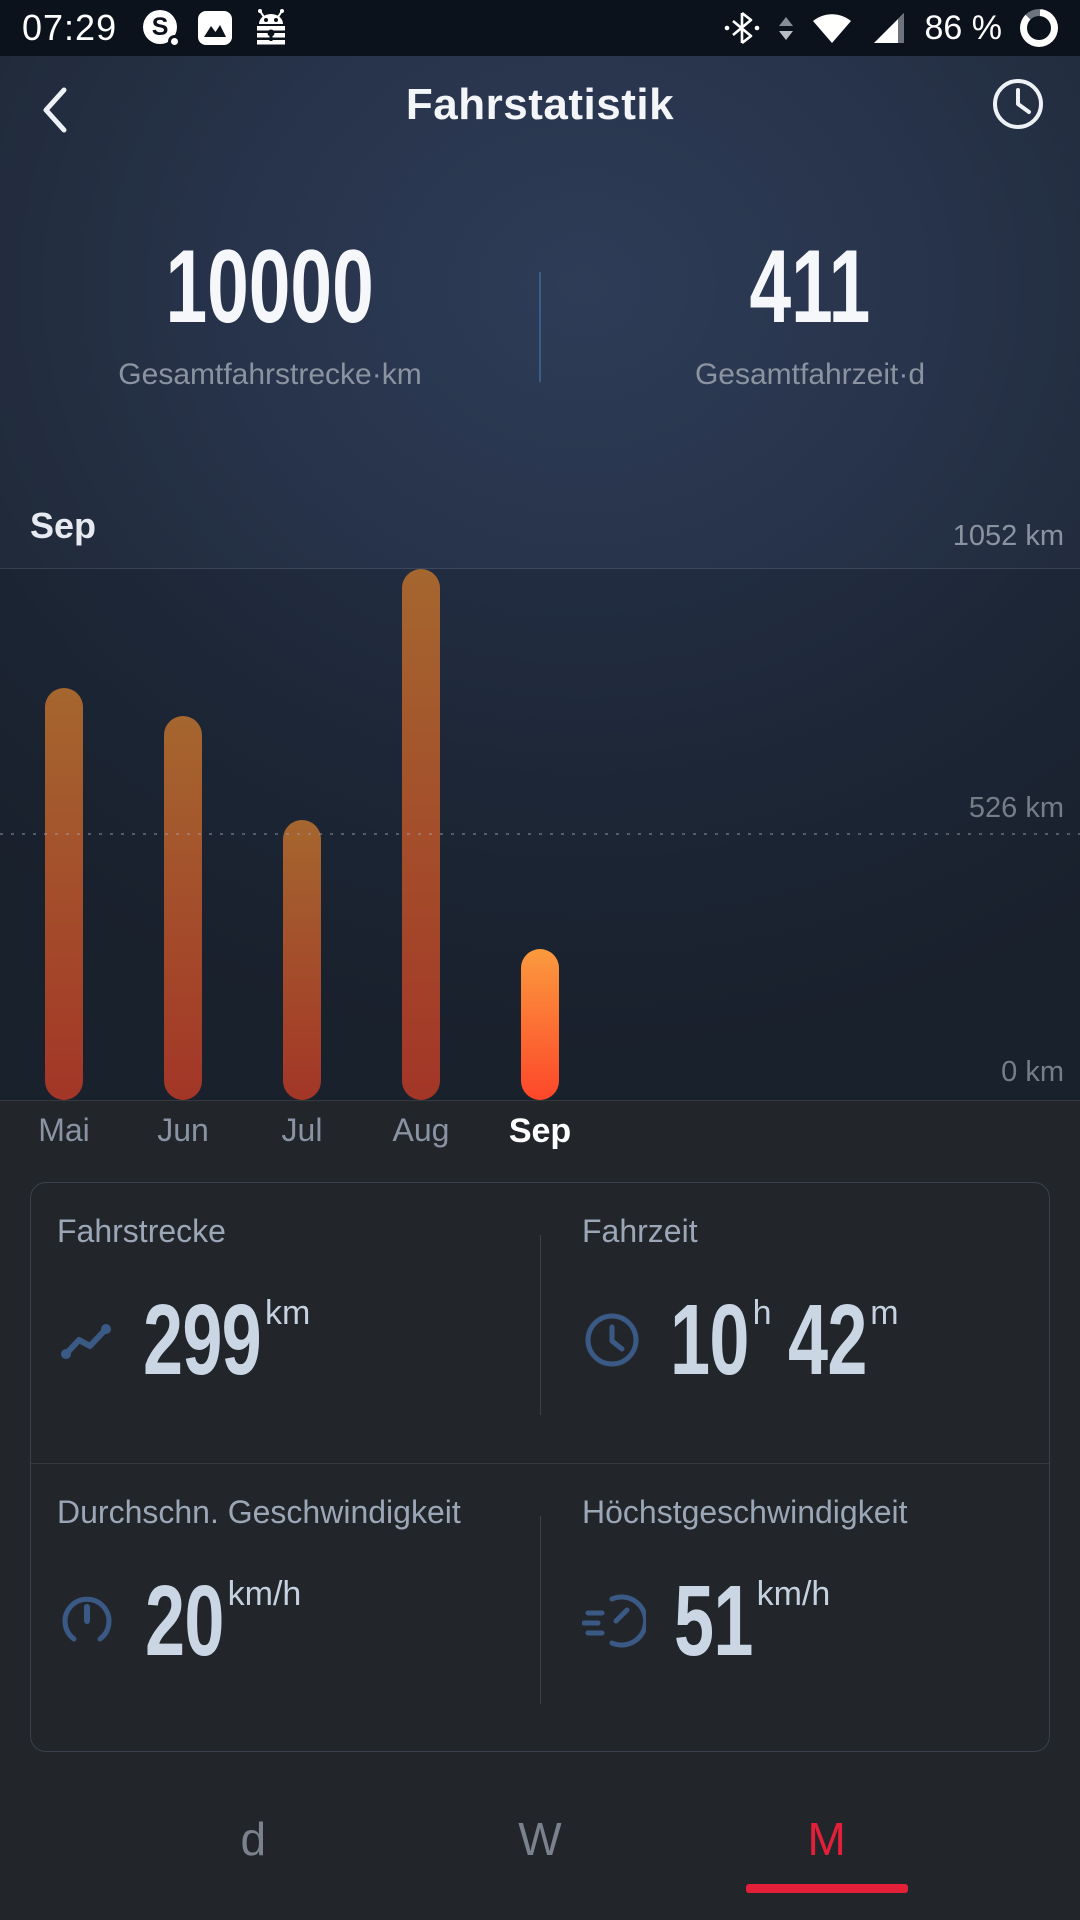  What do you see at coordinates (141, 1231) in the screenshot?
I see `card-label: Fahrstrecke` at bounding box center [141, 1231].